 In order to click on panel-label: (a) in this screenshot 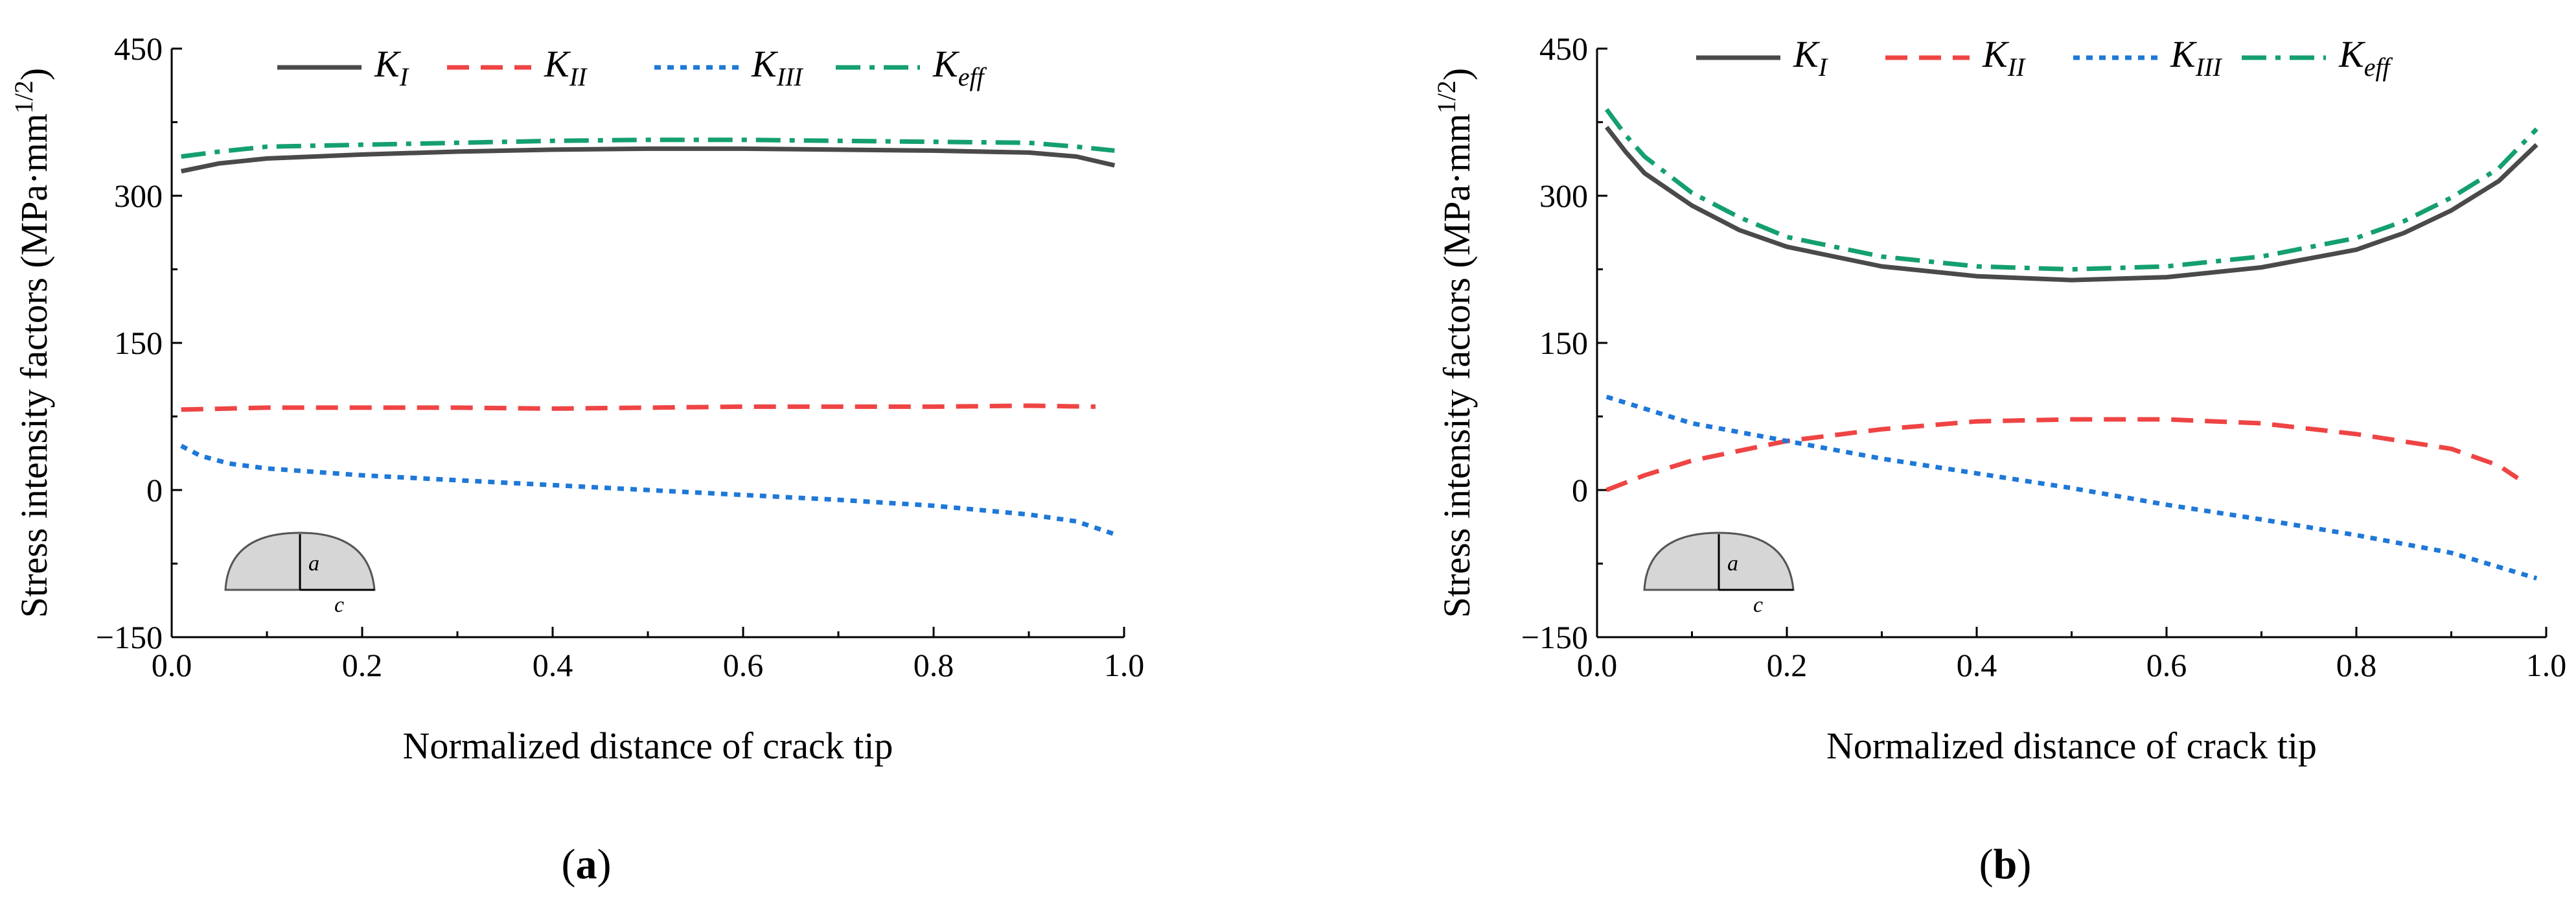, I will do `click(587, 864)`.